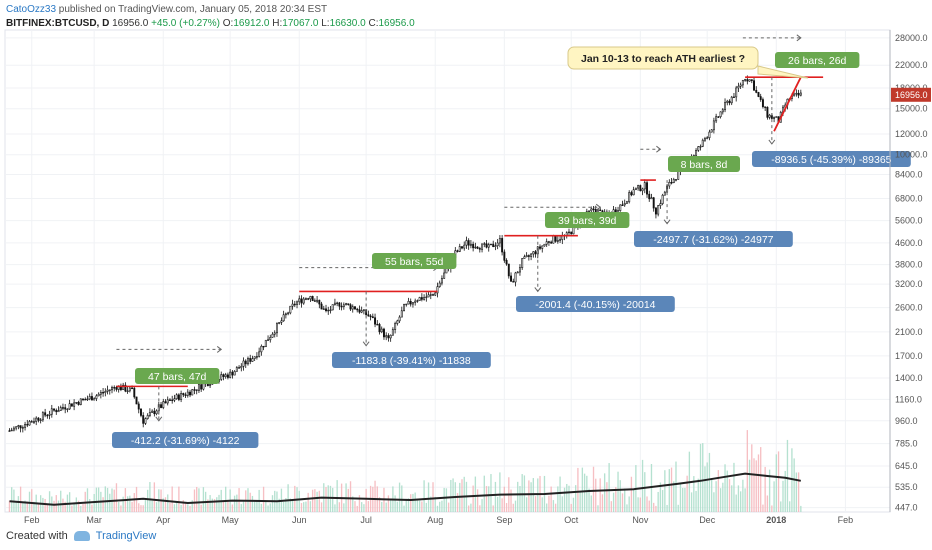  Describe the element at coordinates (126, 536) in the screenshot. I see `tradingview-link: TradingView` at that location.